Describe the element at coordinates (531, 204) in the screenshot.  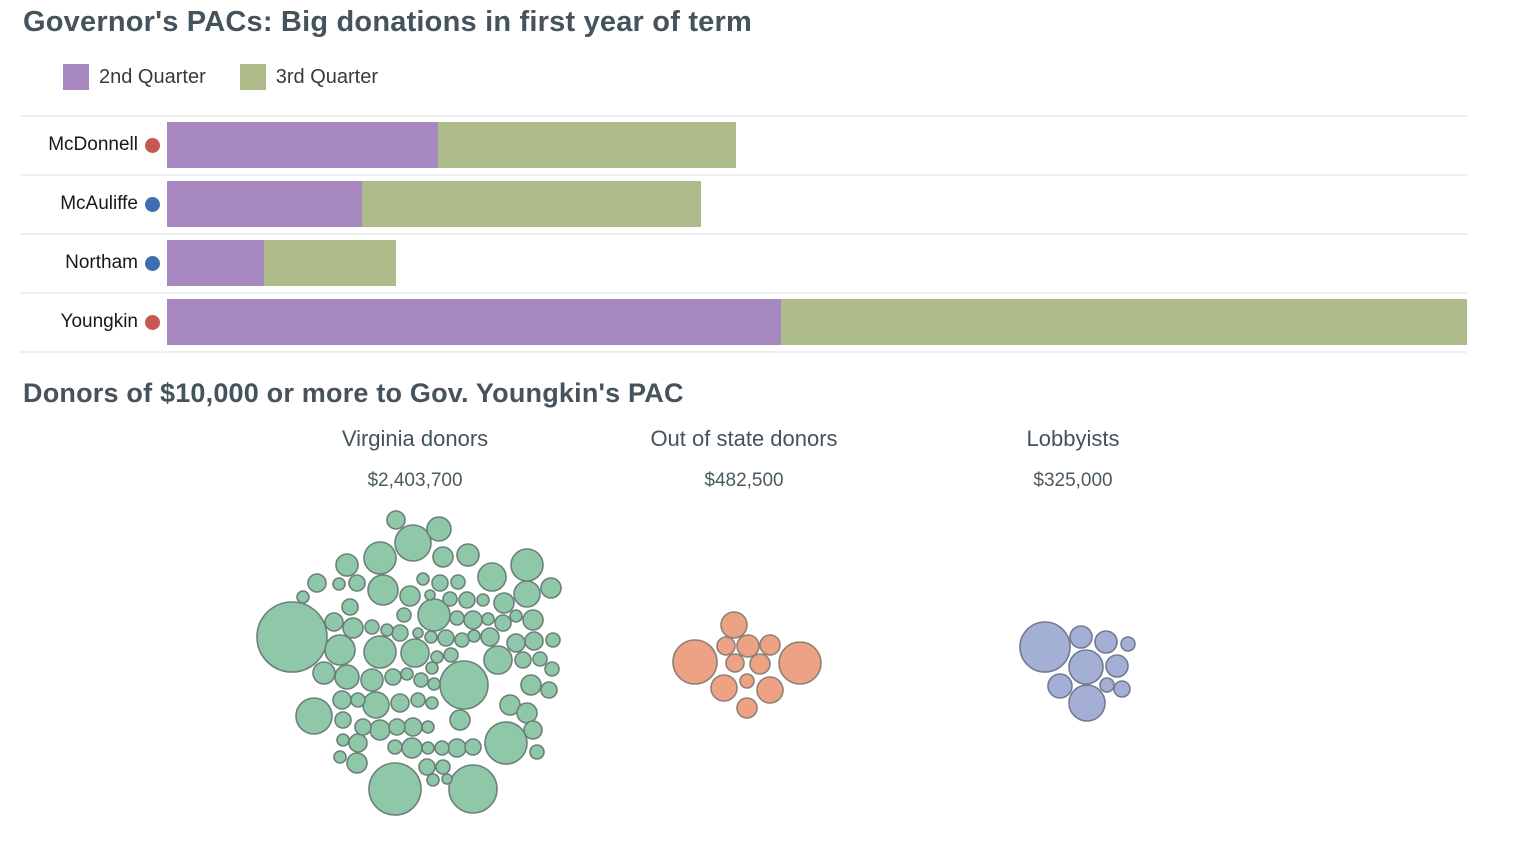
I see `bar-segment-3rd-quarter-mcauliffe` at that location.